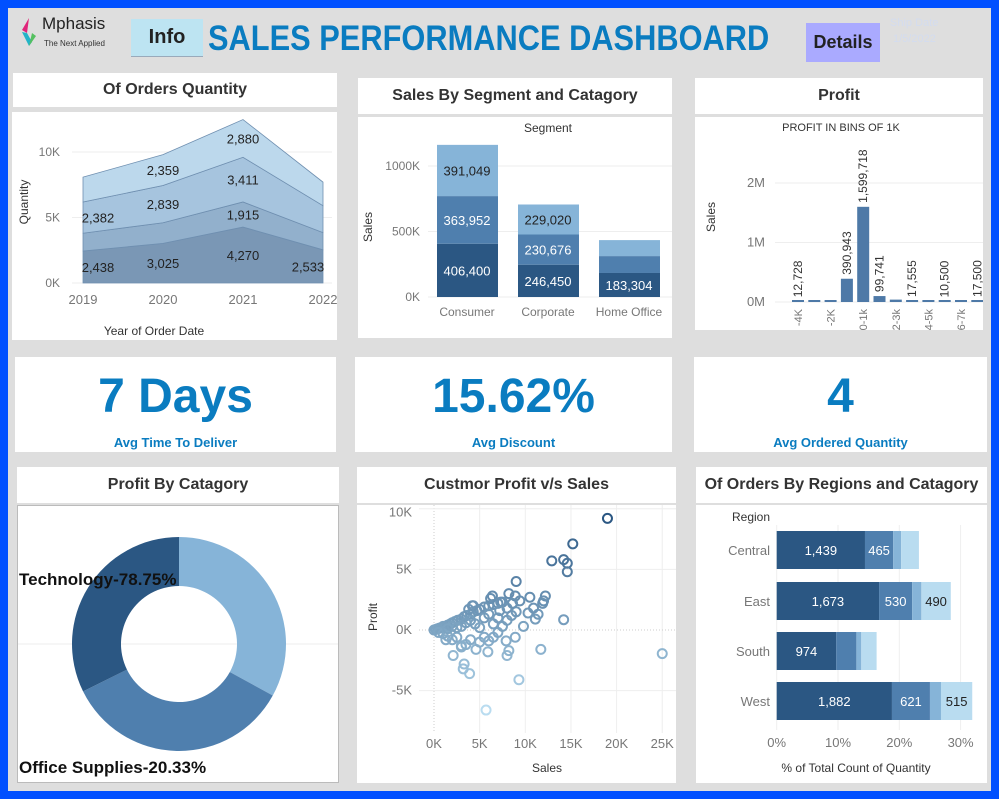 The width and height of the screenshot is (999, 799). What do you see at coordinates (98, 218) in the screenshot?
I see `data-label: 2,382` at bounding box center [98, 218].